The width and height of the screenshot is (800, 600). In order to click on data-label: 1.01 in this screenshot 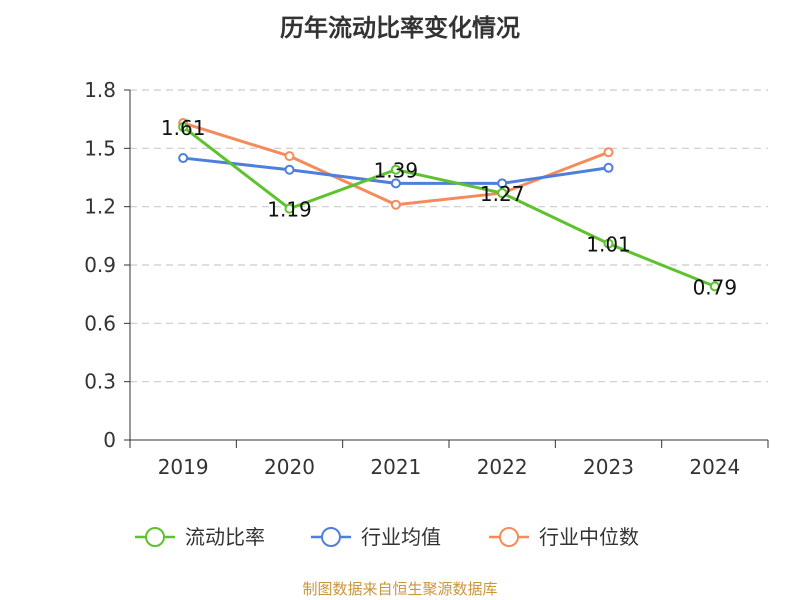, I will do `click(608, 245)`.